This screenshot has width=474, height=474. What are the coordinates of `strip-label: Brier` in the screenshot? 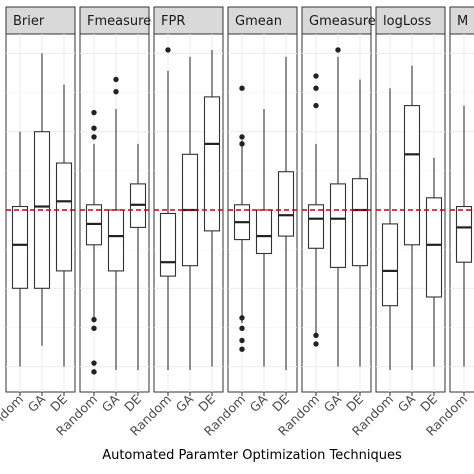 It's located at (29, 21).